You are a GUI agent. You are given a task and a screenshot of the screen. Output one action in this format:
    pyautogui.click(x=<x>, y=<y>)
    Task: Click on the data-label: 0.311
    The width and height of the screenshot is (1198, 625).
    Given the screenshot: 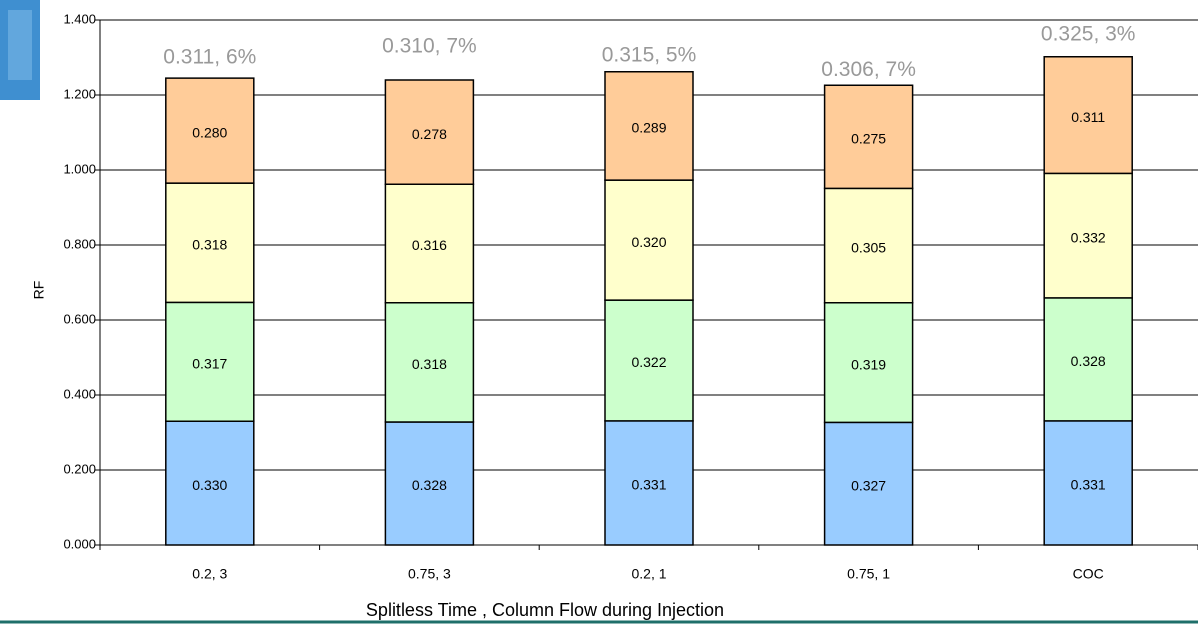 What is the action you would take?
    pyautogui.click(x=1088, y=117)
    